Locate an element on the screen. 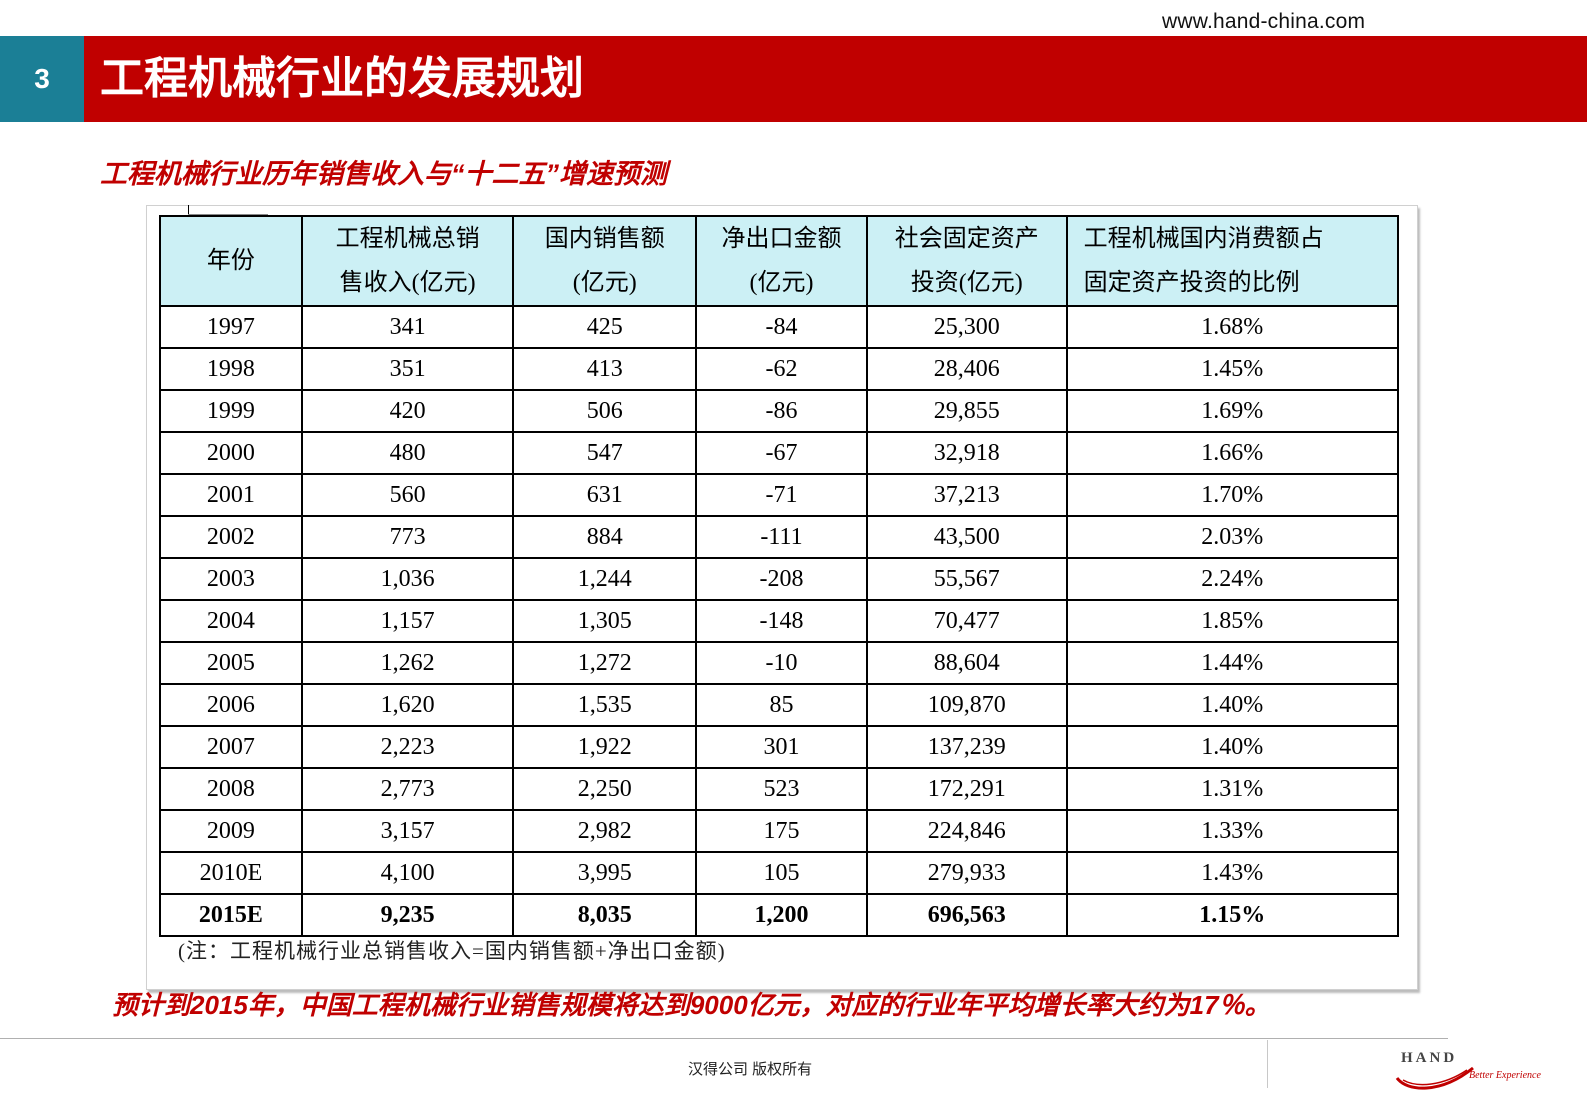 This screenshot has height=1099, width=1587. table-cell: 1.15% is located at coordinates (1232, 915).